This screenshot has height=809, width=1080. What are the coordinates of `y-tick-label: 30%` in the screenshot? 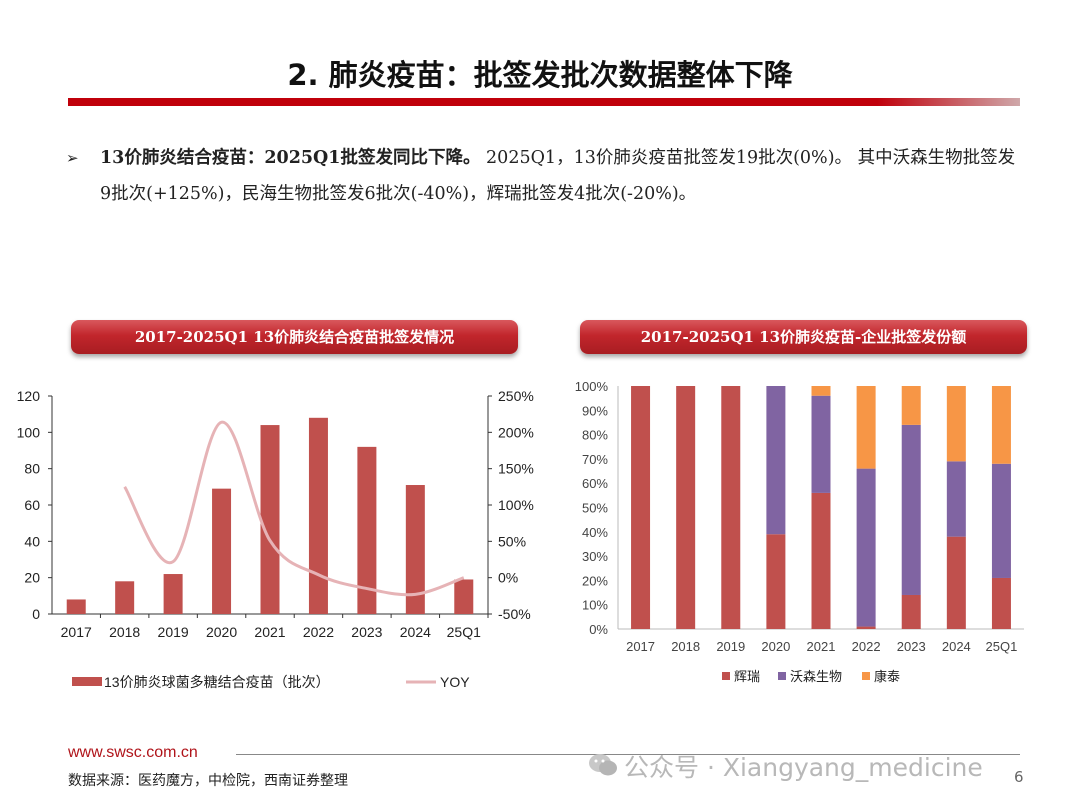 It's located at (595, 556).